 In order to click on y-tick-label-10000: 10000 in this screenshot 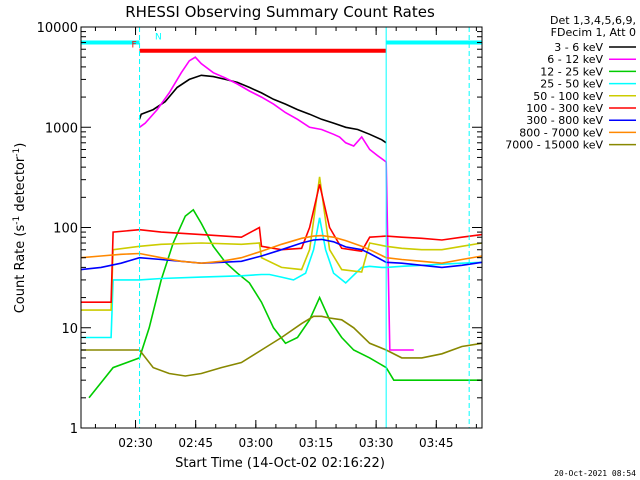, I will do `click(57, 28)`.